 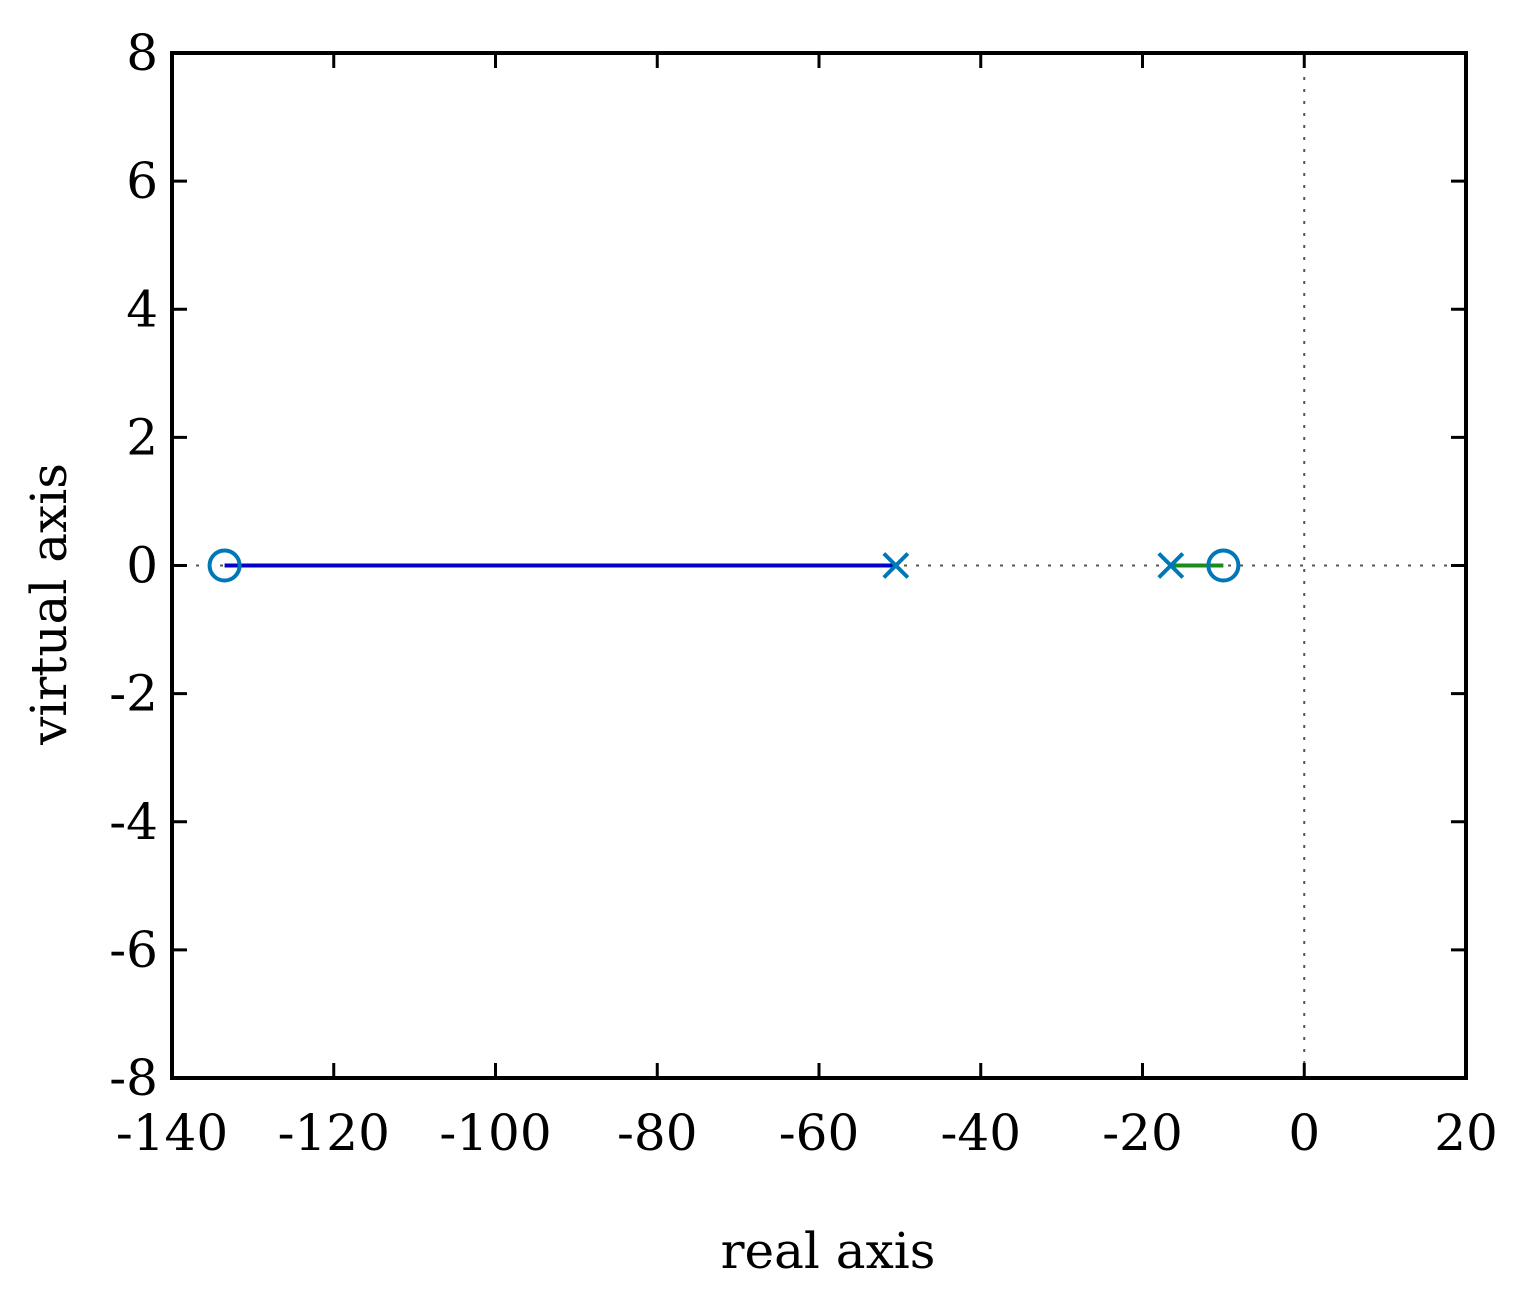 I want to click on x-tick-label: -80, so click(x=657, y=1133).